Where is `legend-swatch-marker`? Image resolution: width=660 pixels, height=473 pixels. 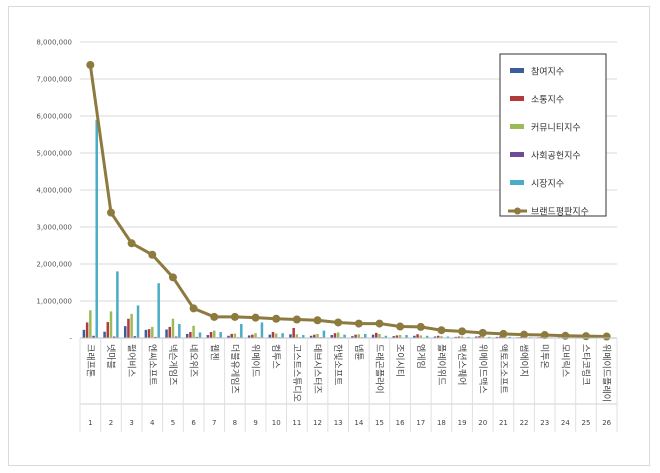 legend-swatch-marker is located at coordinates (517, 211).